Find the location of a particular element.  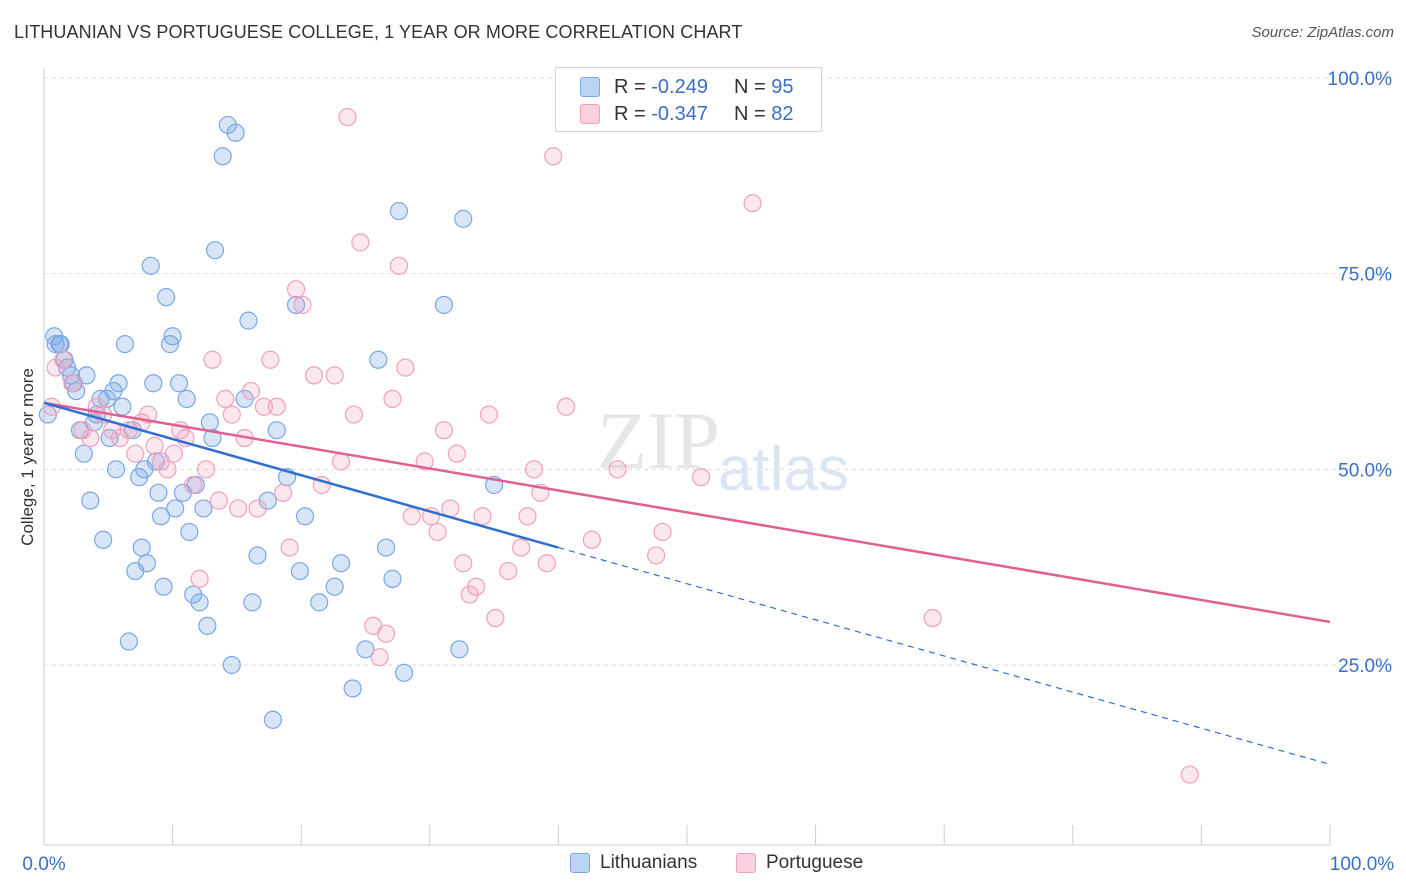

stats-row-lithuanians: R = -0.249 N = 95 is located at coordinates (675, 87).